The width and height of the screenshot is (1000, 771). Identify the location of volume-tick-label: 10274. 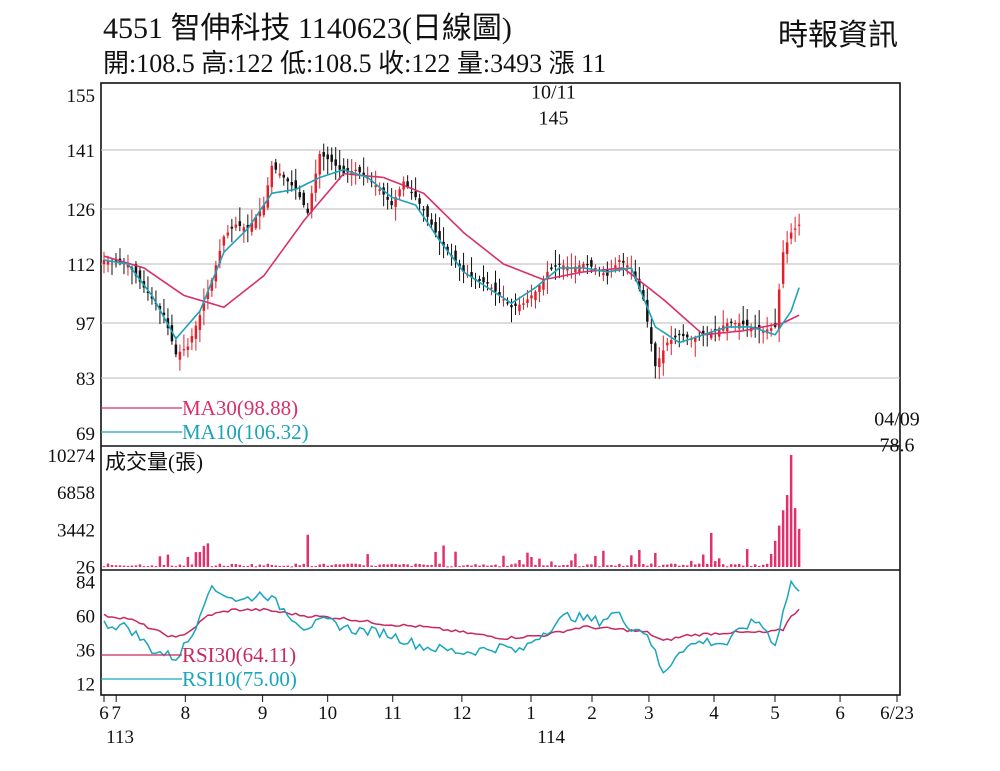
(72, 456).